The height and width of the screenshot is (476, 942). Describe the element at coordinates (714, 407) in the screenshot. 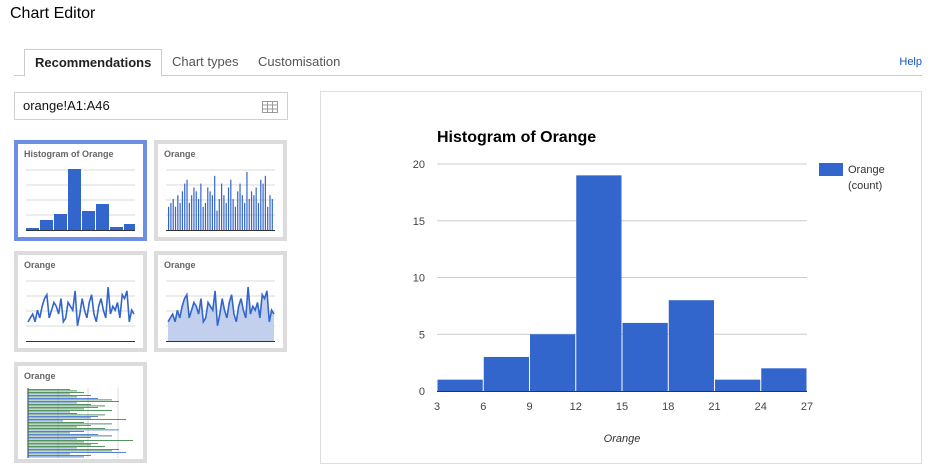

I see `x-tick-label: 21` at that location.